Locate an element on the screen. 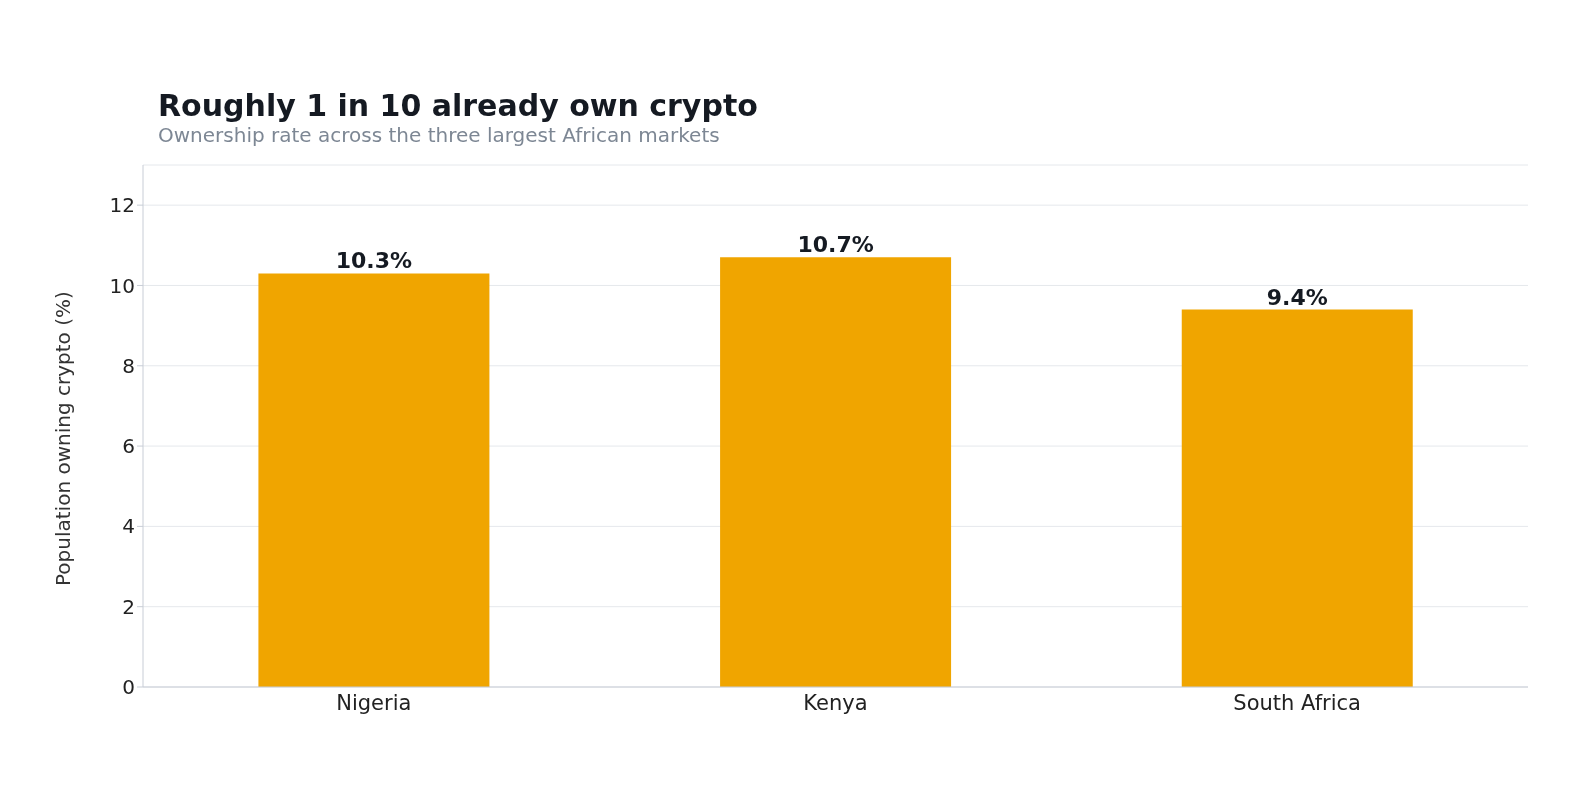  y-tick-label: 12 is located at coordinates (122, 205).